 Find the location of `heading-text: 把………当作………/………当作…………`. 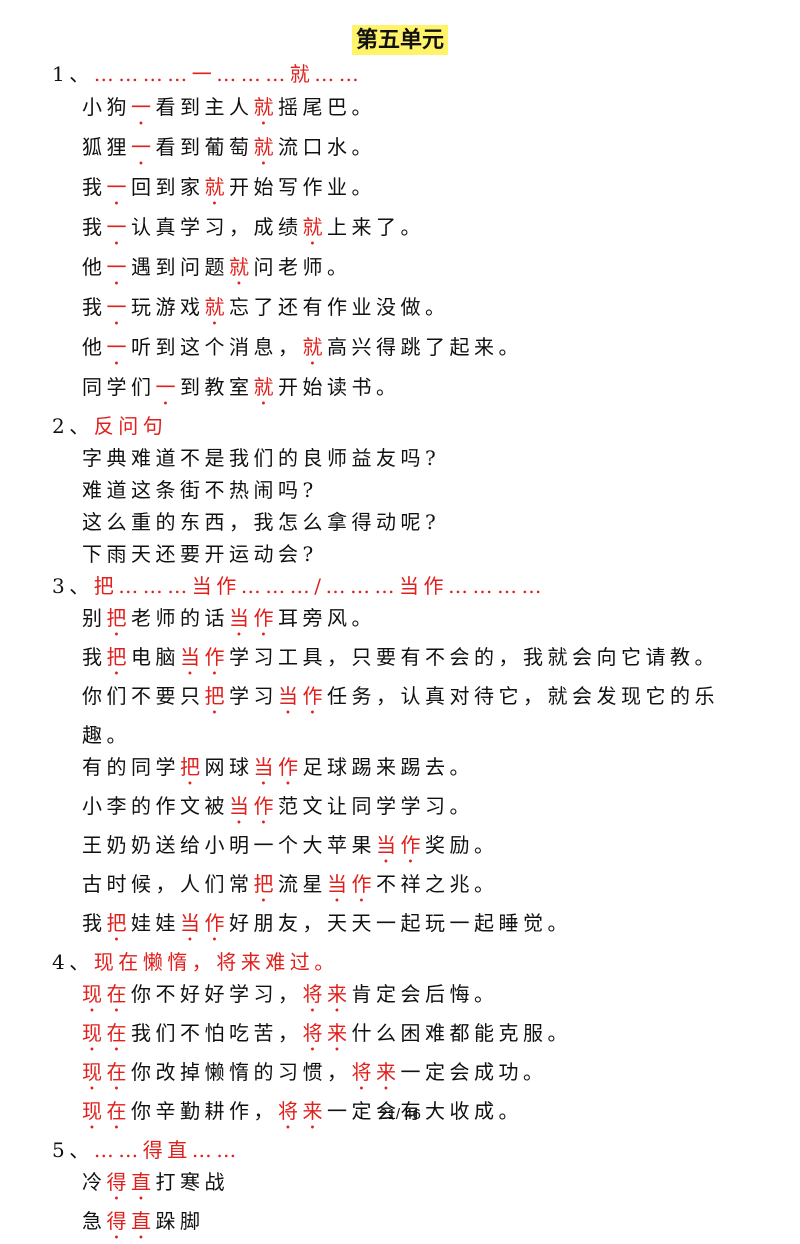

heading-text: 把………当作………/………当作………… is located at coordinates (319, 586).